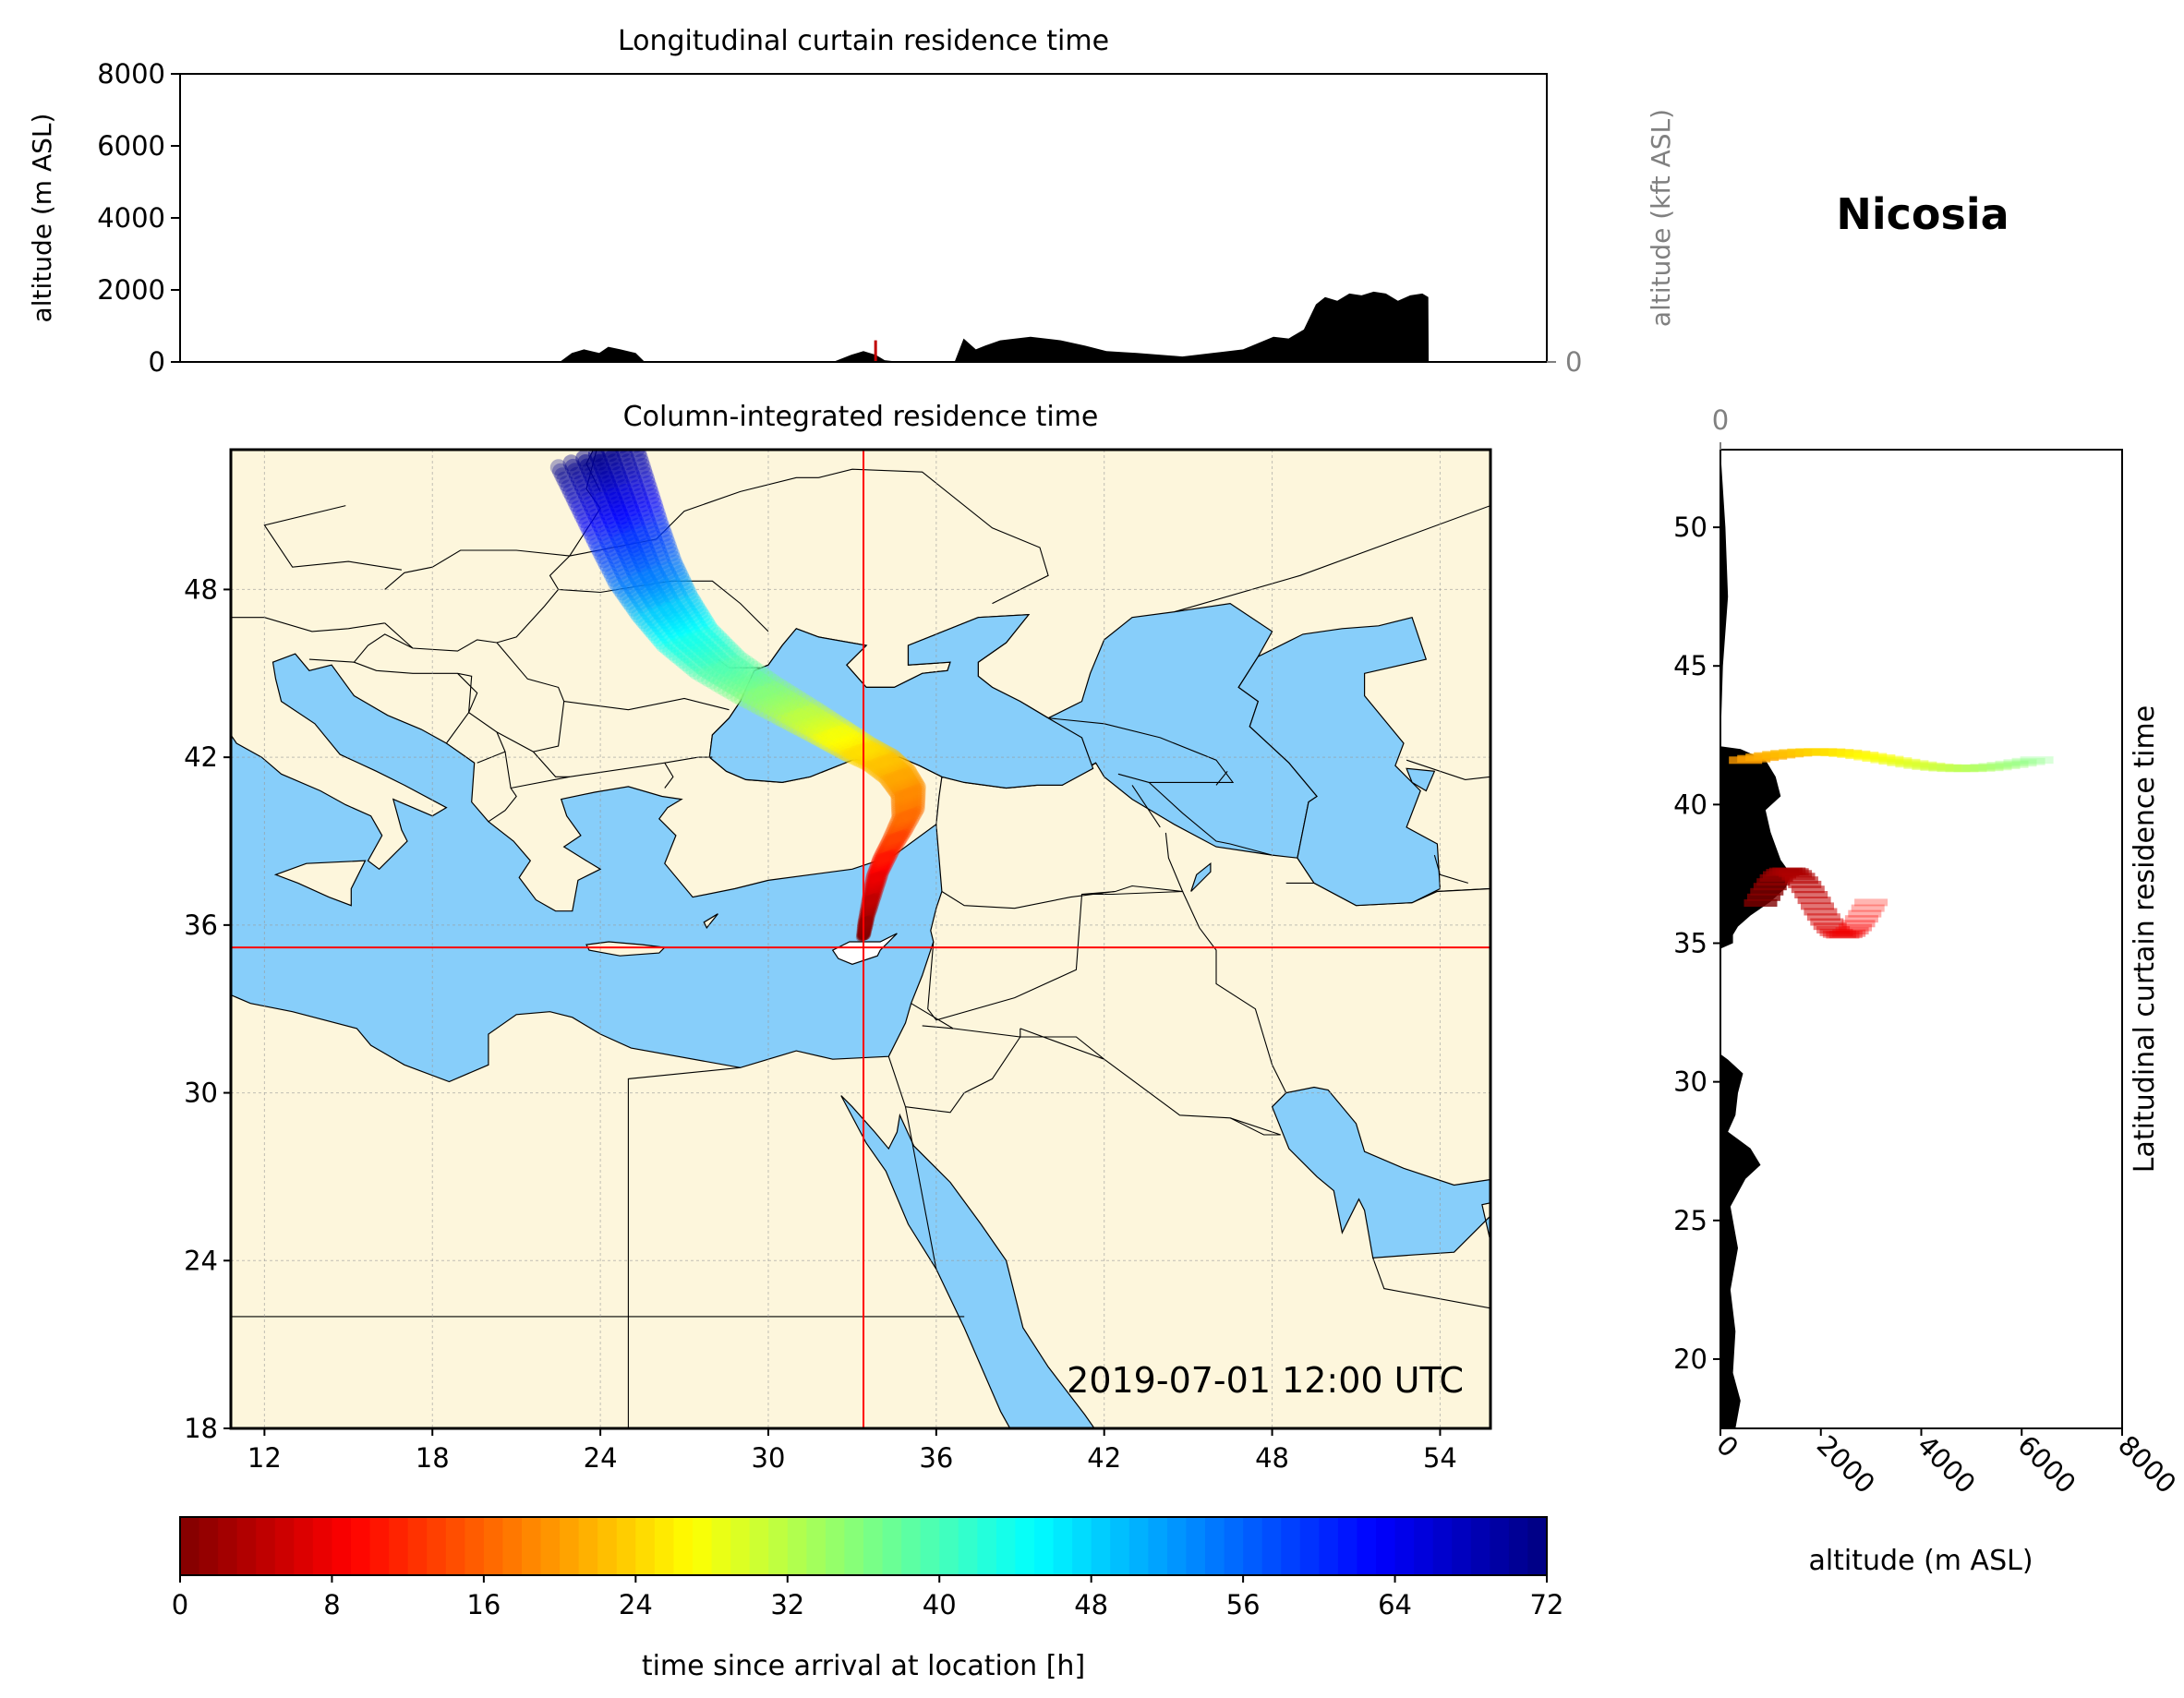 This screenshot has width=2184, height=1698. Describe the element at coordinates (264, 1458) in the screenshot. I see `map-xtick-label: 12` at that location.